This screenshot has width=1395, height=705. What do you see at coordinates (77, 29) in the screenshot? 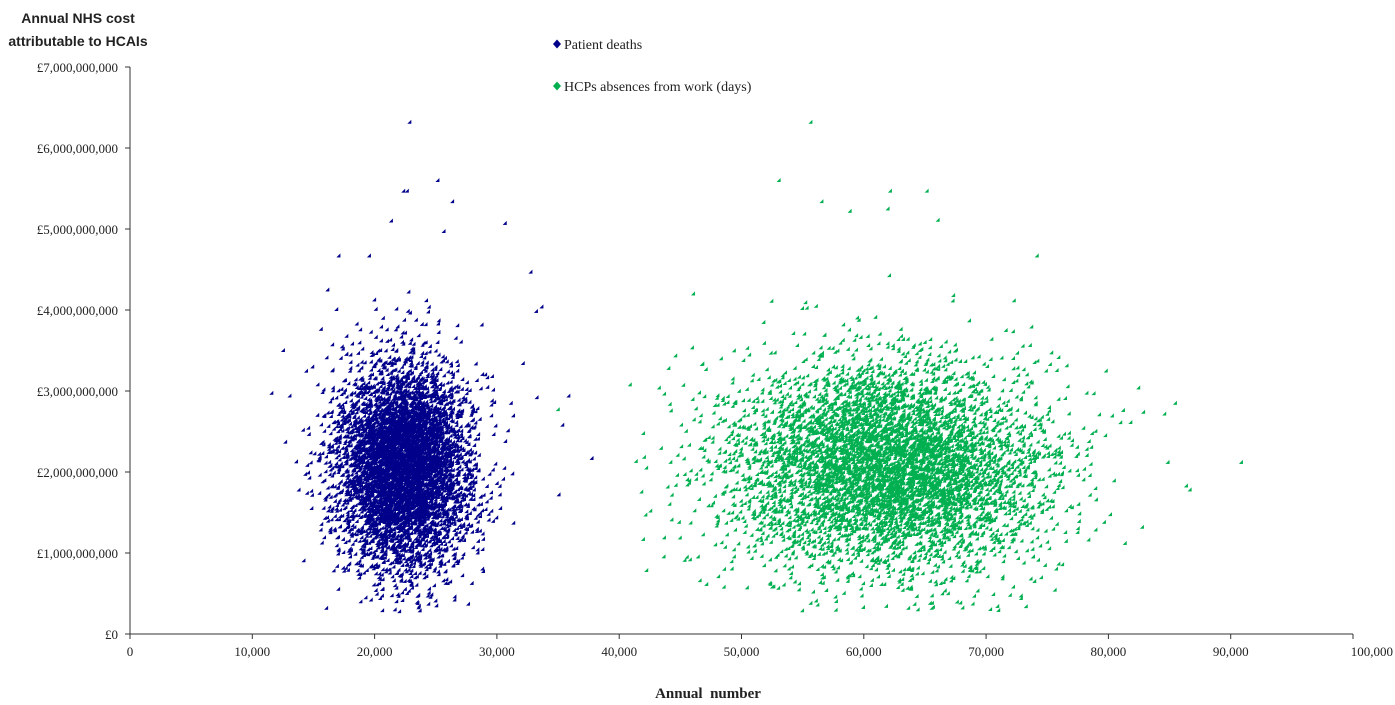
I see `y-axis-title: Annual NHS cost attributable to HCAIs` at bounding box center [77, 29].